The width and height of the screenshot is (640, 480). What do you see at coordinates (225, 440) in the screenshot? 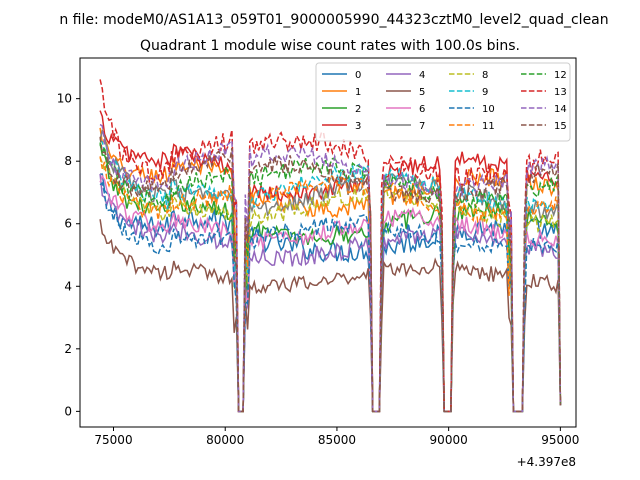
I see `x-tick-label: 80000` at bounding box center [225, 440].